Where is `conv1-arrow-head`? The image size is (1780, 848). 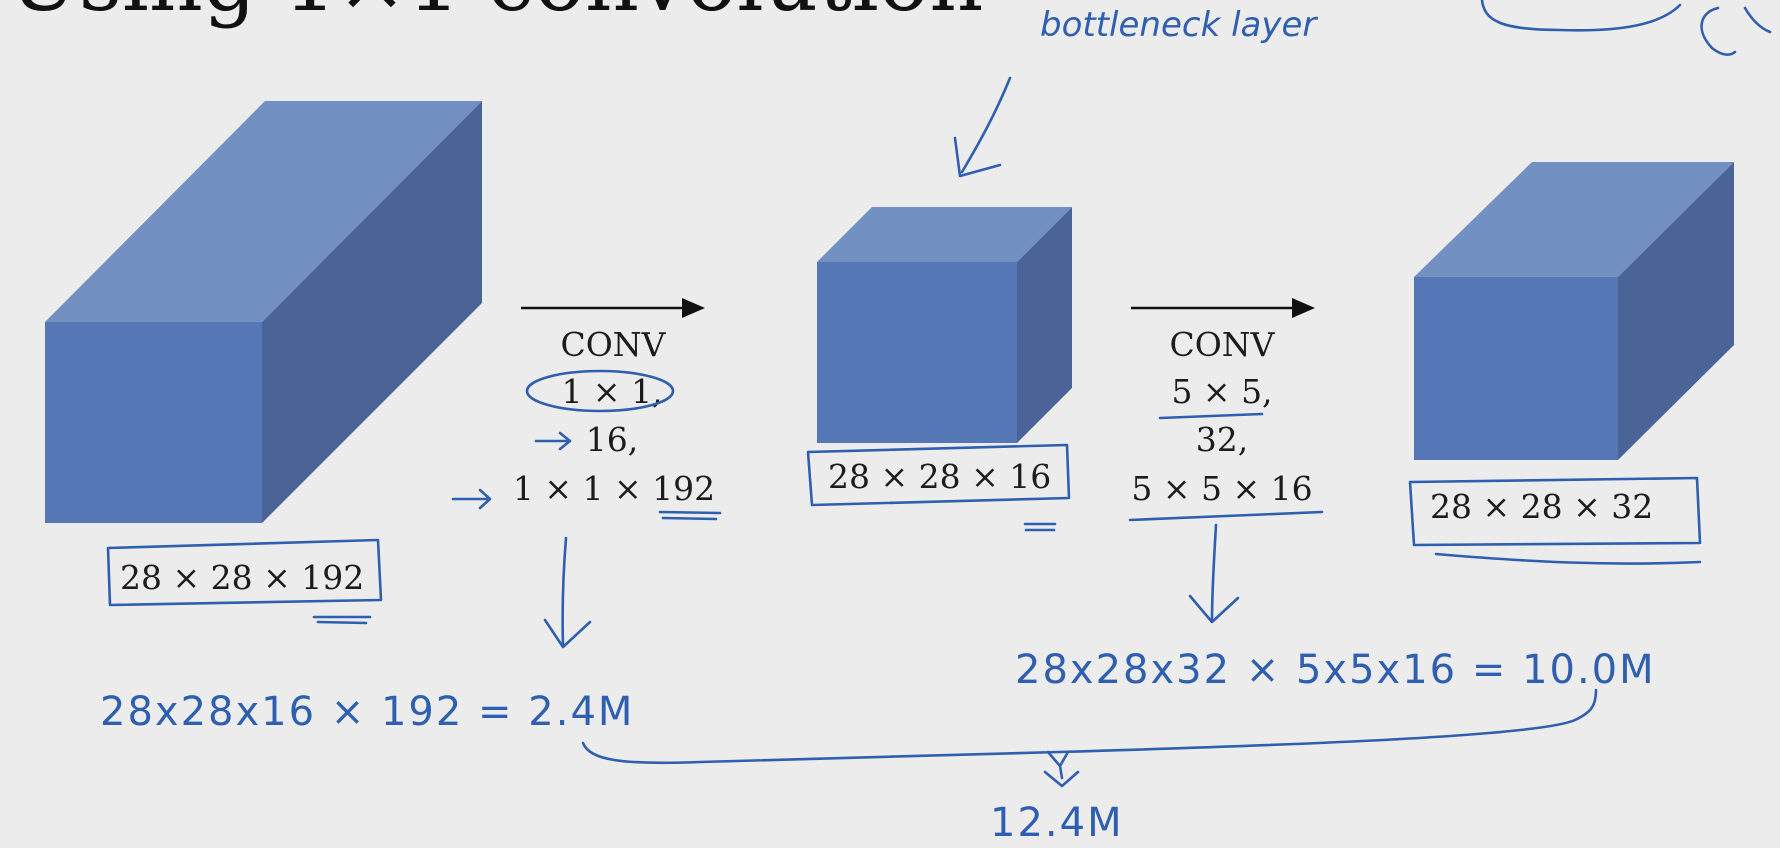 conv1-arrow-head is located at coordinates (693, 308).